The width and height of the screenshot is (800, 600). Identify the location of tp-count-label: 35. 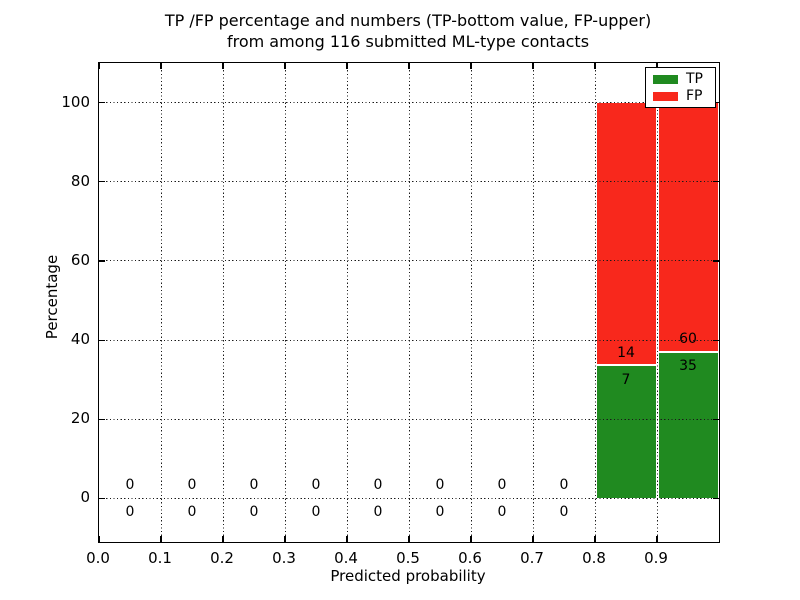
(688, 366).